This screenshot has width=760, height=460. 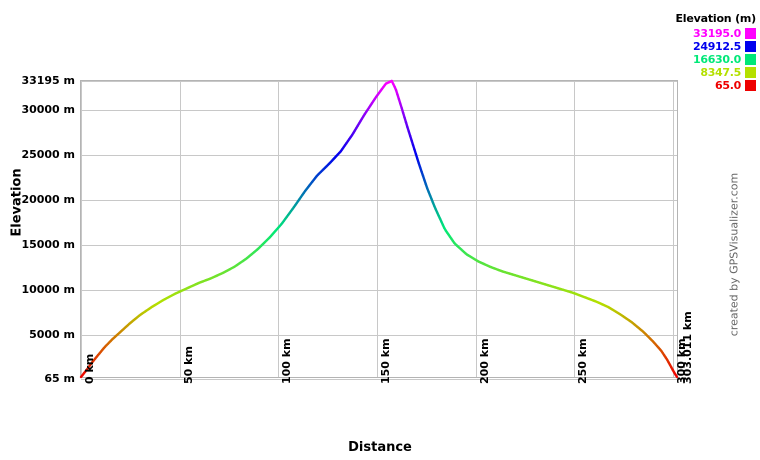 What do you see at coordinates (287, 361) in the screenshot?
I see `x-axis-tick-label: 100 km` at bounding box center [287, 361].